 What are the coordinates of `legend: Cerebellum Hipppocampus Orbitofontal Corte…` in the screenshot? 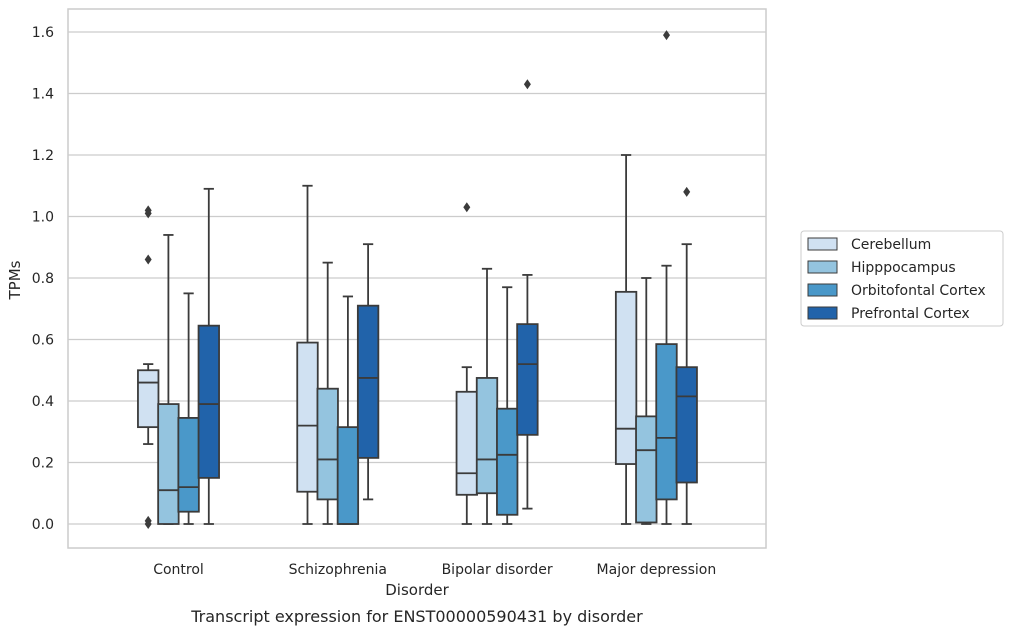 It's located at (902, 278).